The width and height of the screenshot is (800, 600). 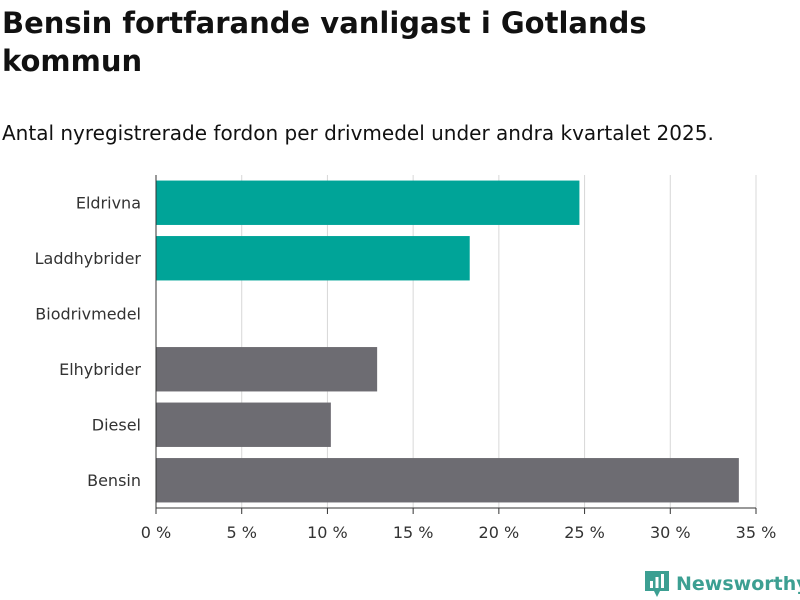 What do you see at coordinates (243, 424) in the screenshot?
I see `bar-diesel` at bounding box center [243, 424].